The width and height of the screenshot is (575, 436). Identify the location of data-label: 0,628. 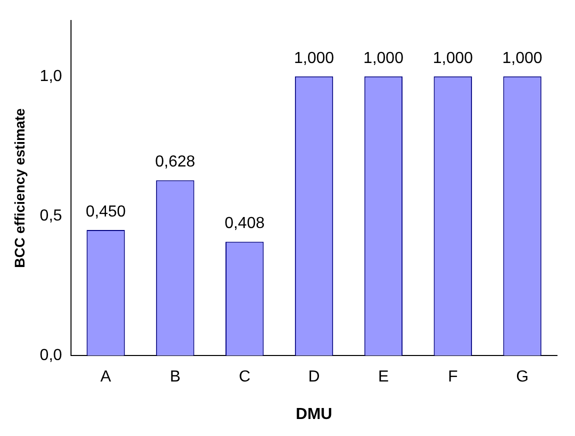
(175, 162).